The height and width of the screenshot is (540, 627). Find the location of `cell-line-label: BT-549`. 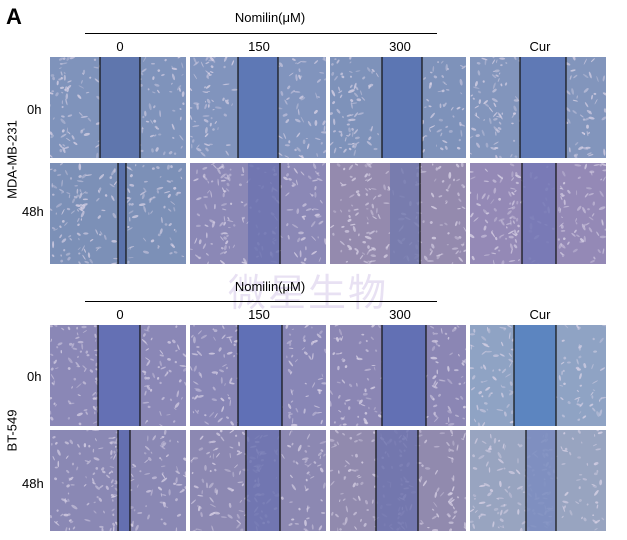

cell-line-label: BT-549 is located at coordinates (12, 430).